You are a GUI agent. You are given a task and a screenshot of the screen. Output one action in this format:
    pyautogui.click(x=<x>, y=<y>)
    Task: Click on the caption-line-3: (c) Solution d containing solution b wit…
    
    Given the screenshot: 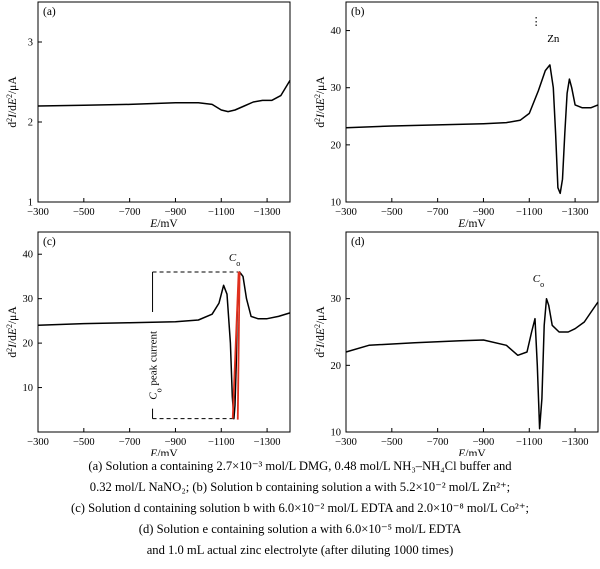 What is the action you would take?
    pyautogui.click(x=300, y=508)
    